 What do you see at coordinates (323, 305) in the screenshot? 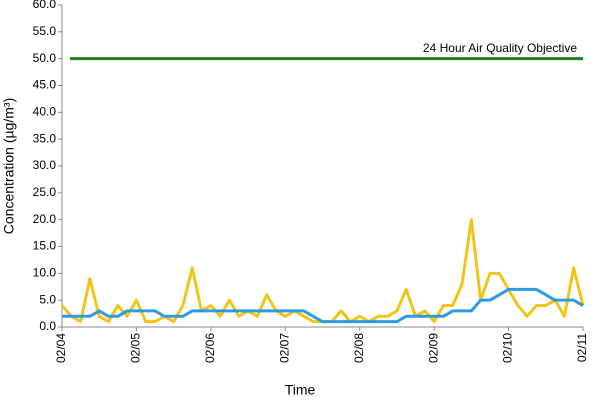
I see `series-line` at bounding box center [323, 305].